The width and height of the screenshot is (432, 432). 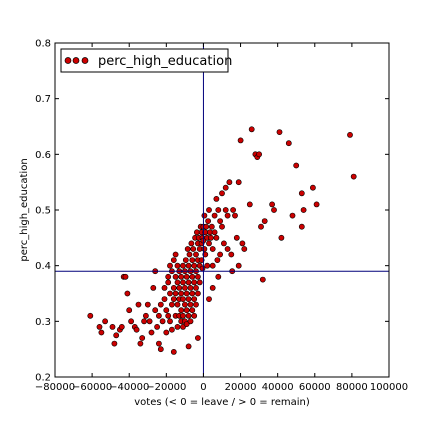 I want to click on x-tick-label: −40000, so click(x=129, y=387).